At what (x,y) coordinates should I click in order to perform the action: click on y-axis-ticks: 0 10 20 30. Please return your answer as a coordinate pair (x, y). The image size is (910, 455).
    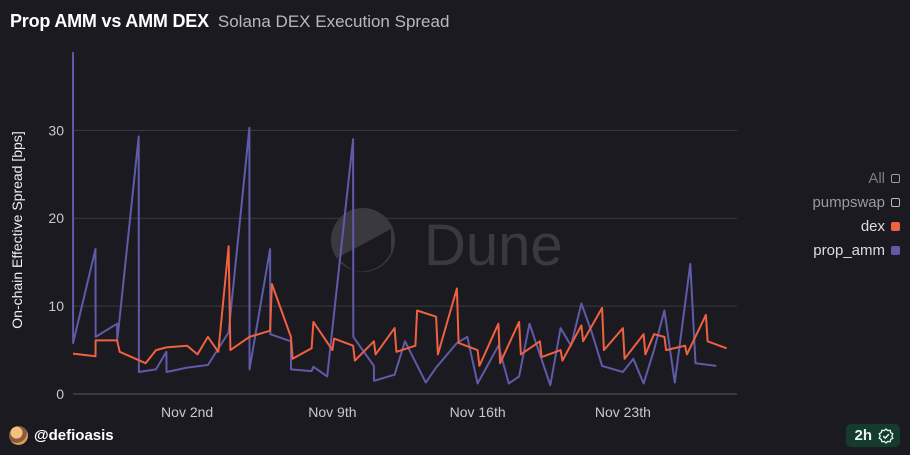
    Looking at the image, I should click on (56, 262).